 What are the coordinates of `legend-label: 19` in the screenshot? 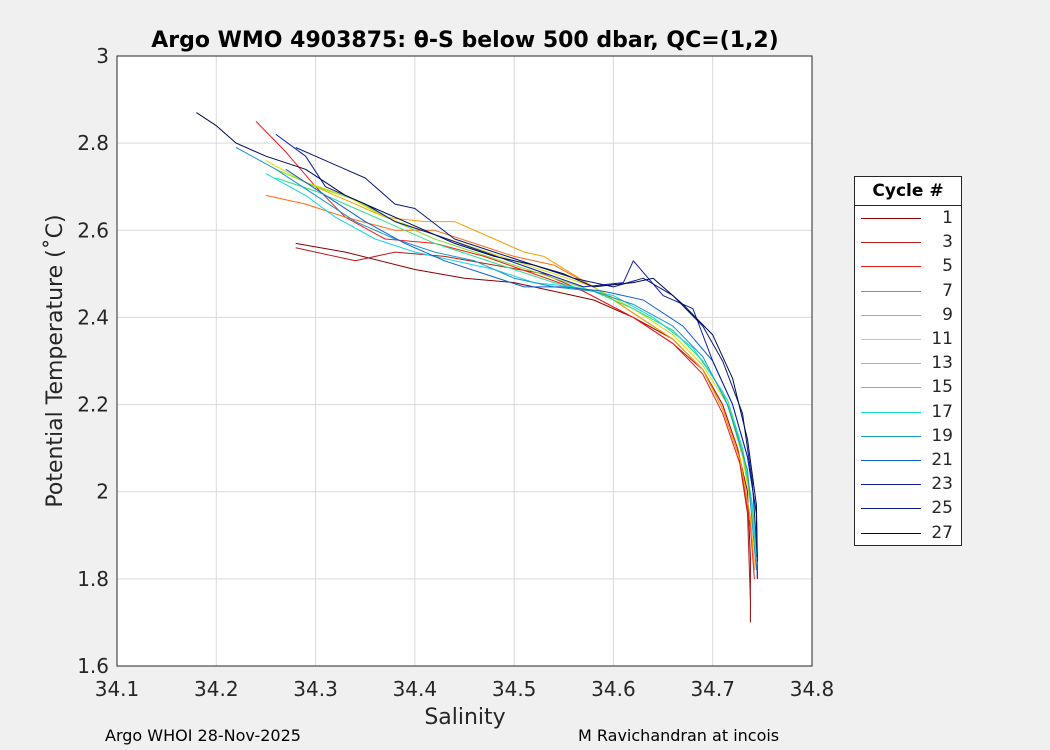 It's located at (942, 435).